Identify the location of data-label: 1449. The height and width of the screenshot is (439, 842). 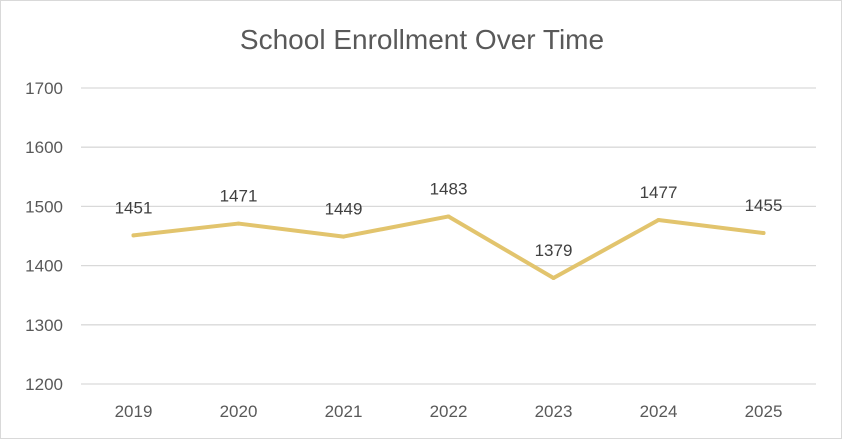
(344, 209).